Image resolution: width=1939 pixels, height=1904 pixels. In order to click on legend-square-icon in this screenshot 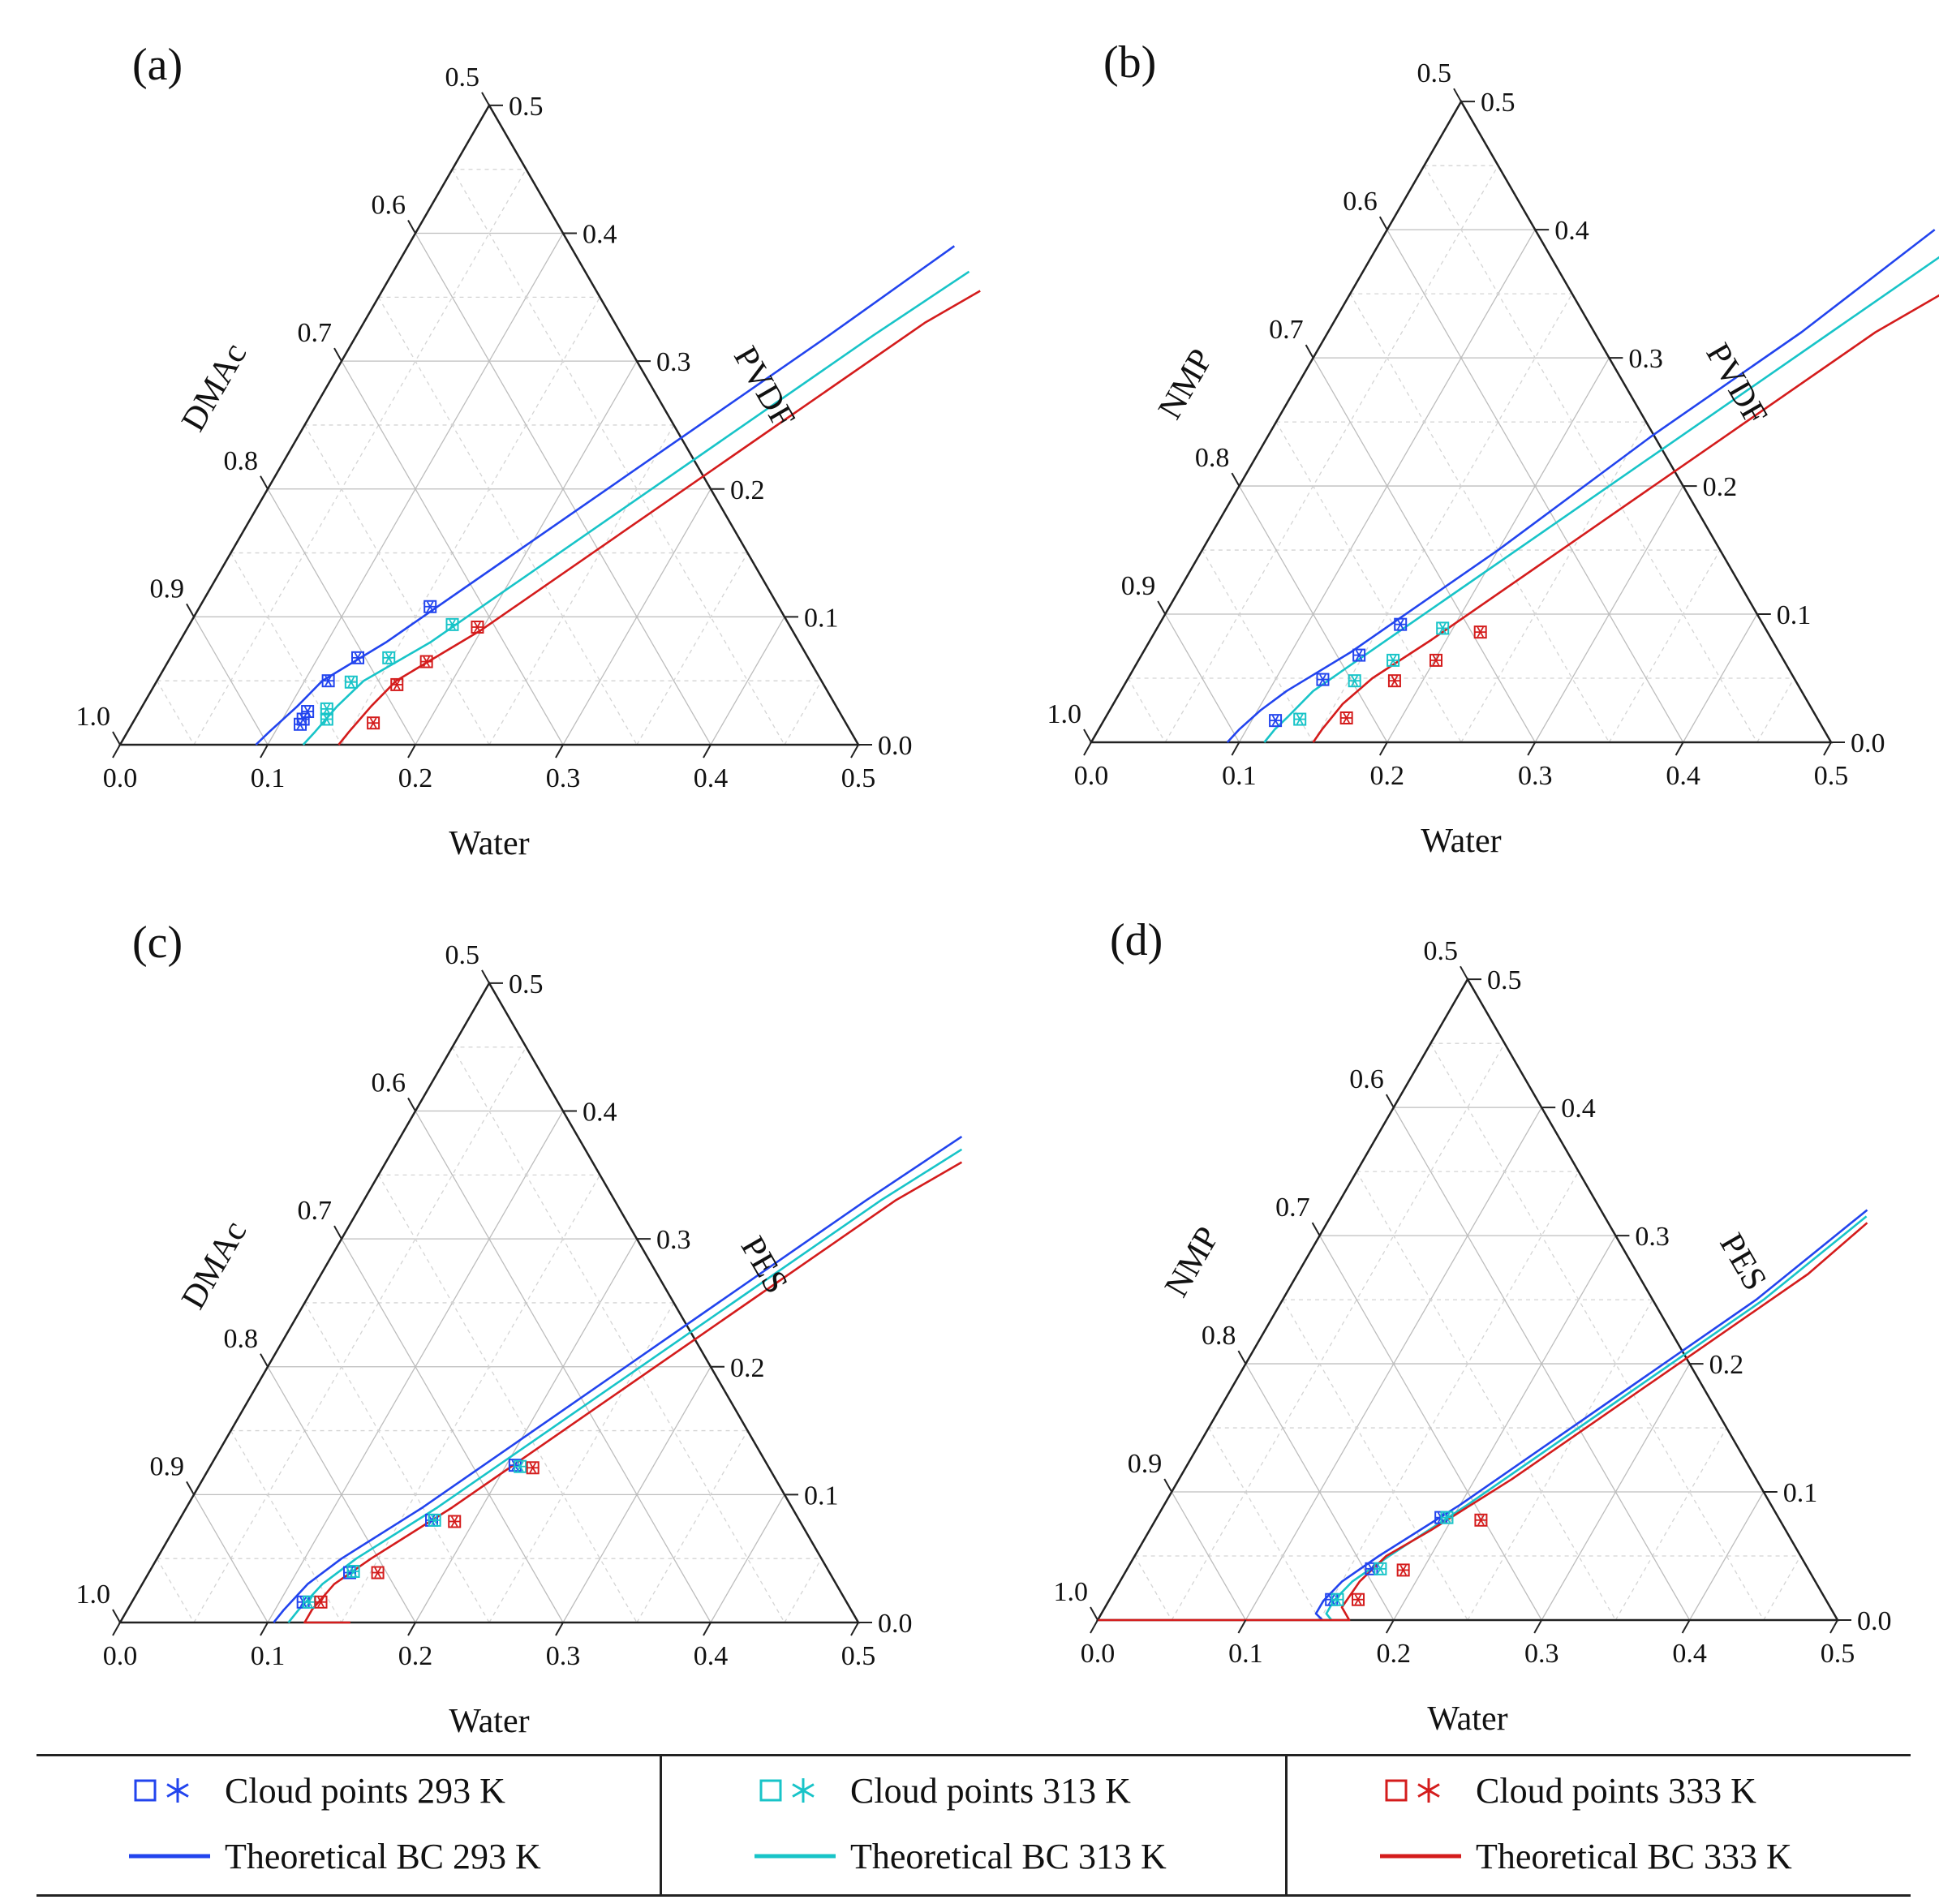, I will do `click(1396, 1791)`.